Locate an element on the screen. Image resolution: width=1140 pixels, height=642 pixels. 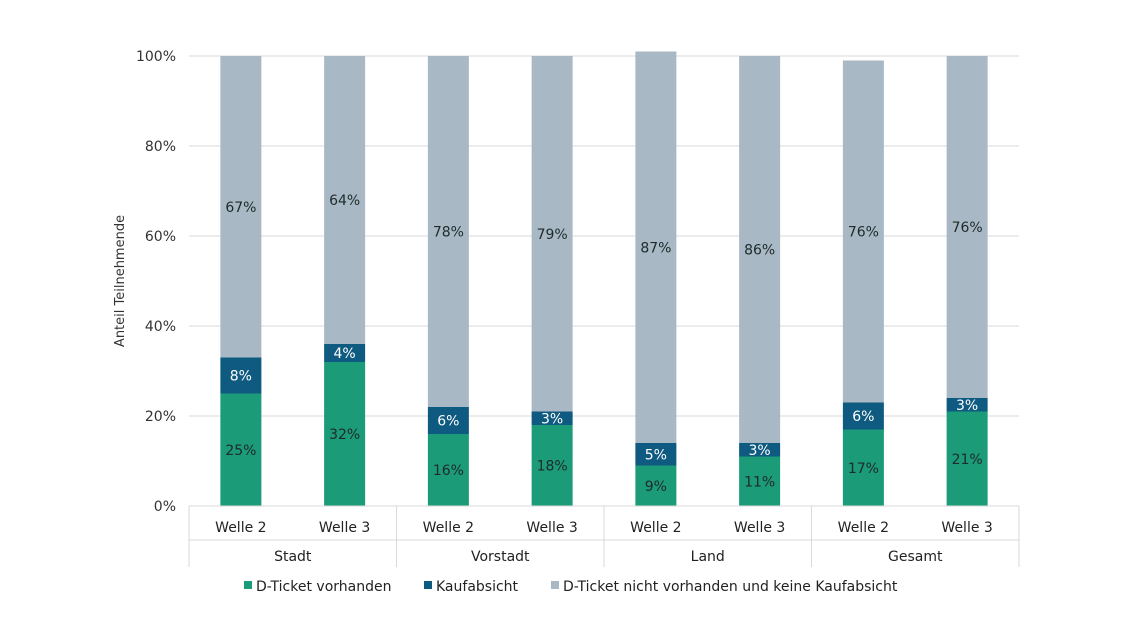
y-axis-label: Anteil Teilnehmende is located at coordinates (120, 281).